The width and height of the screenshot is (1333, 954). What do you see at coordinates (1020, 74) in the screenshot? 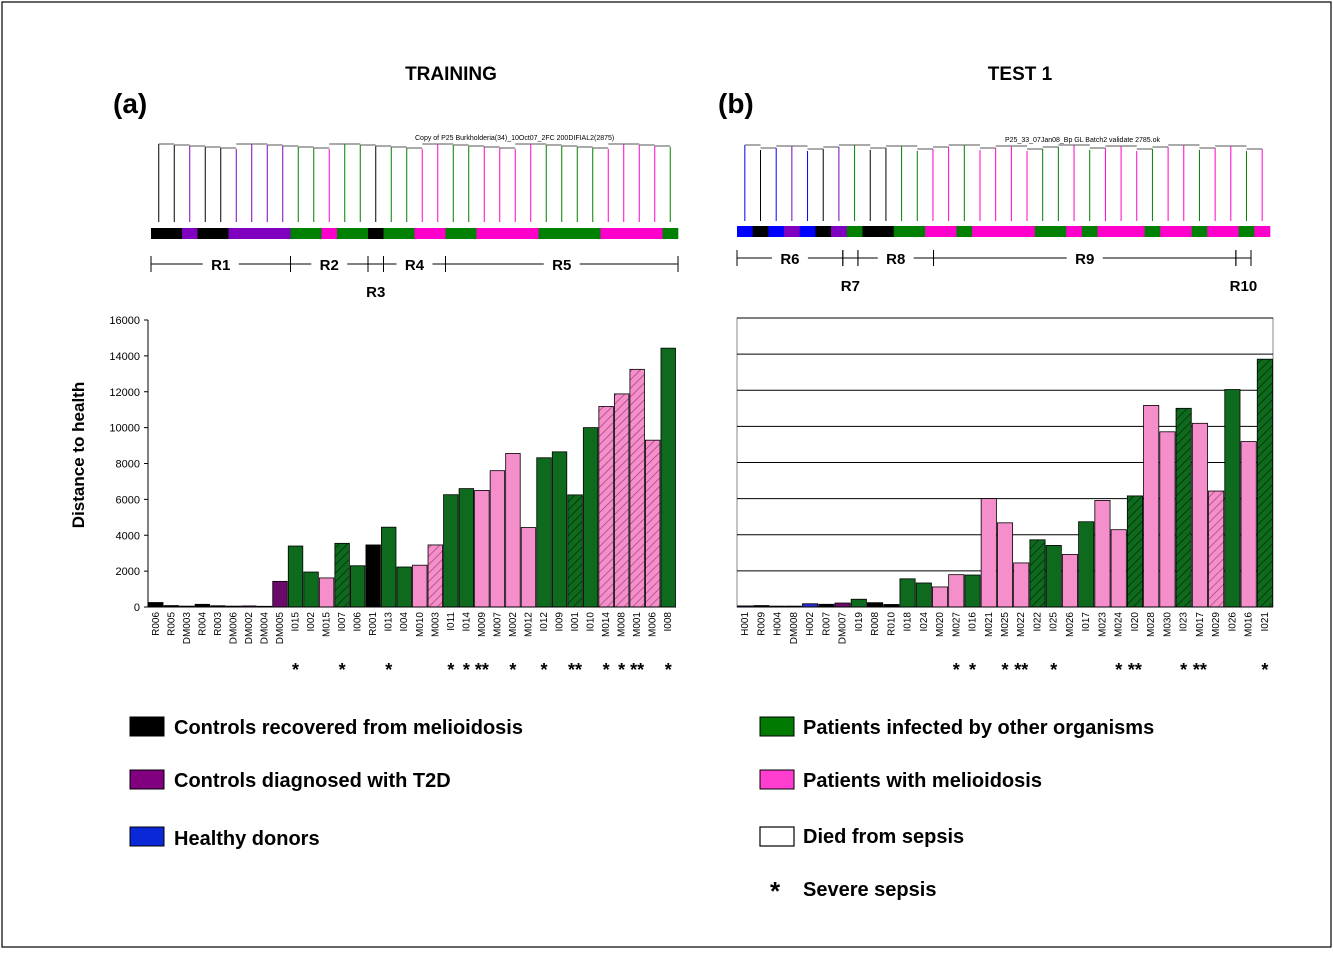
I see `panel-b-heading: TEST 1` at bounding box center [1020, 74].